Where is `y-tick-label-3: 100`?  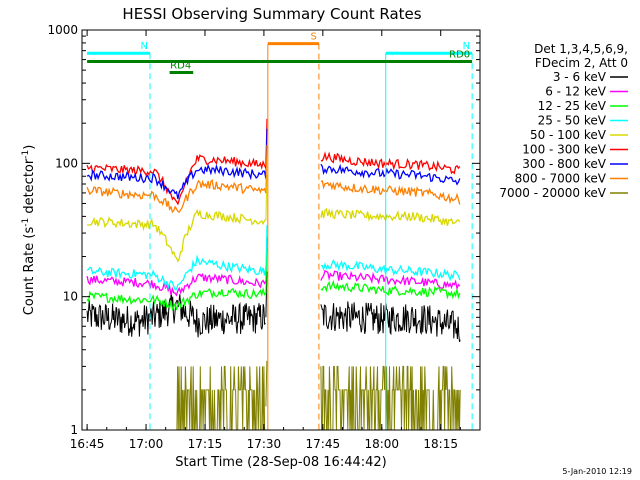
y-tick-label-3: 100 is located at coordinates (66, 163).